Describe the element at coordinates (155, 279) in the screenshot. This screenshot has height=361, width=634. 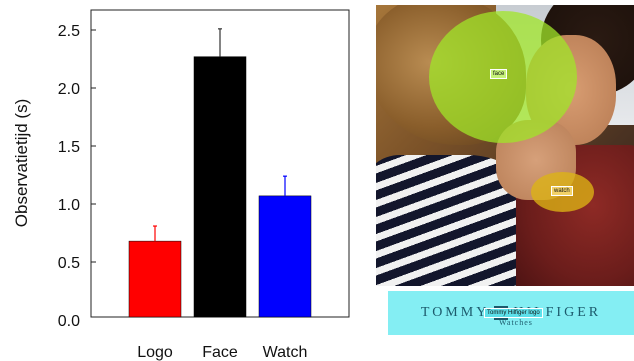
I see `bar-logo` at that location.